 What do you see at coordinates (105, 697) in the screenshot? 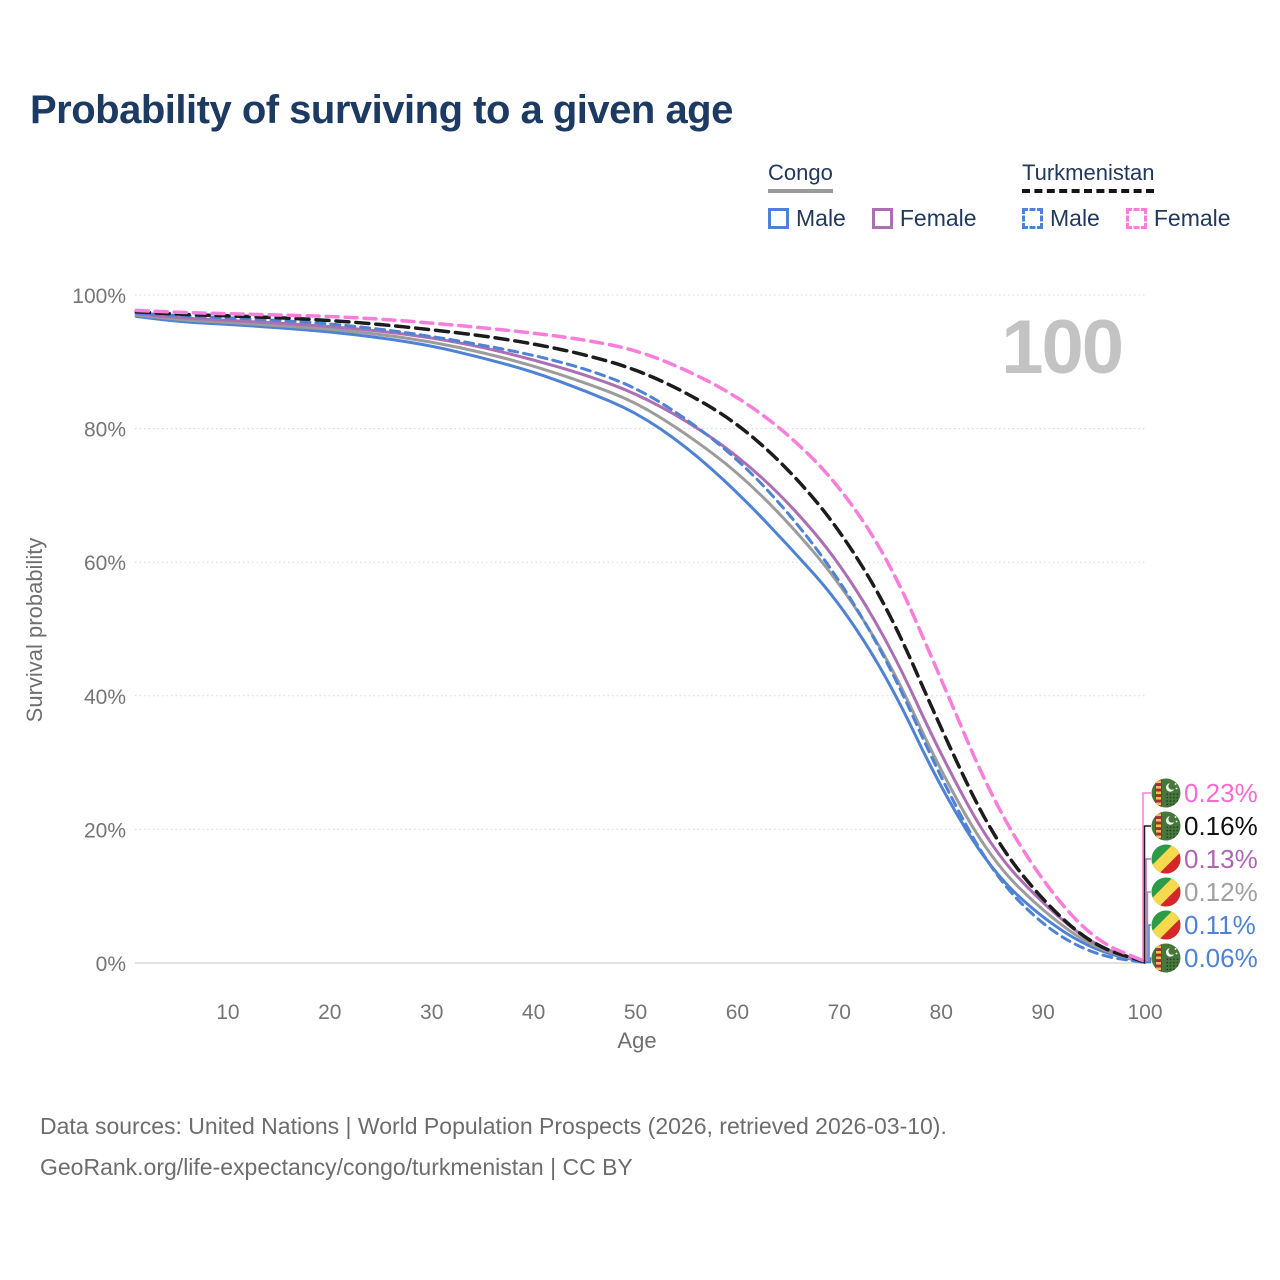
I see `y-tick-label: 40%` at bounding box center [105, 697].